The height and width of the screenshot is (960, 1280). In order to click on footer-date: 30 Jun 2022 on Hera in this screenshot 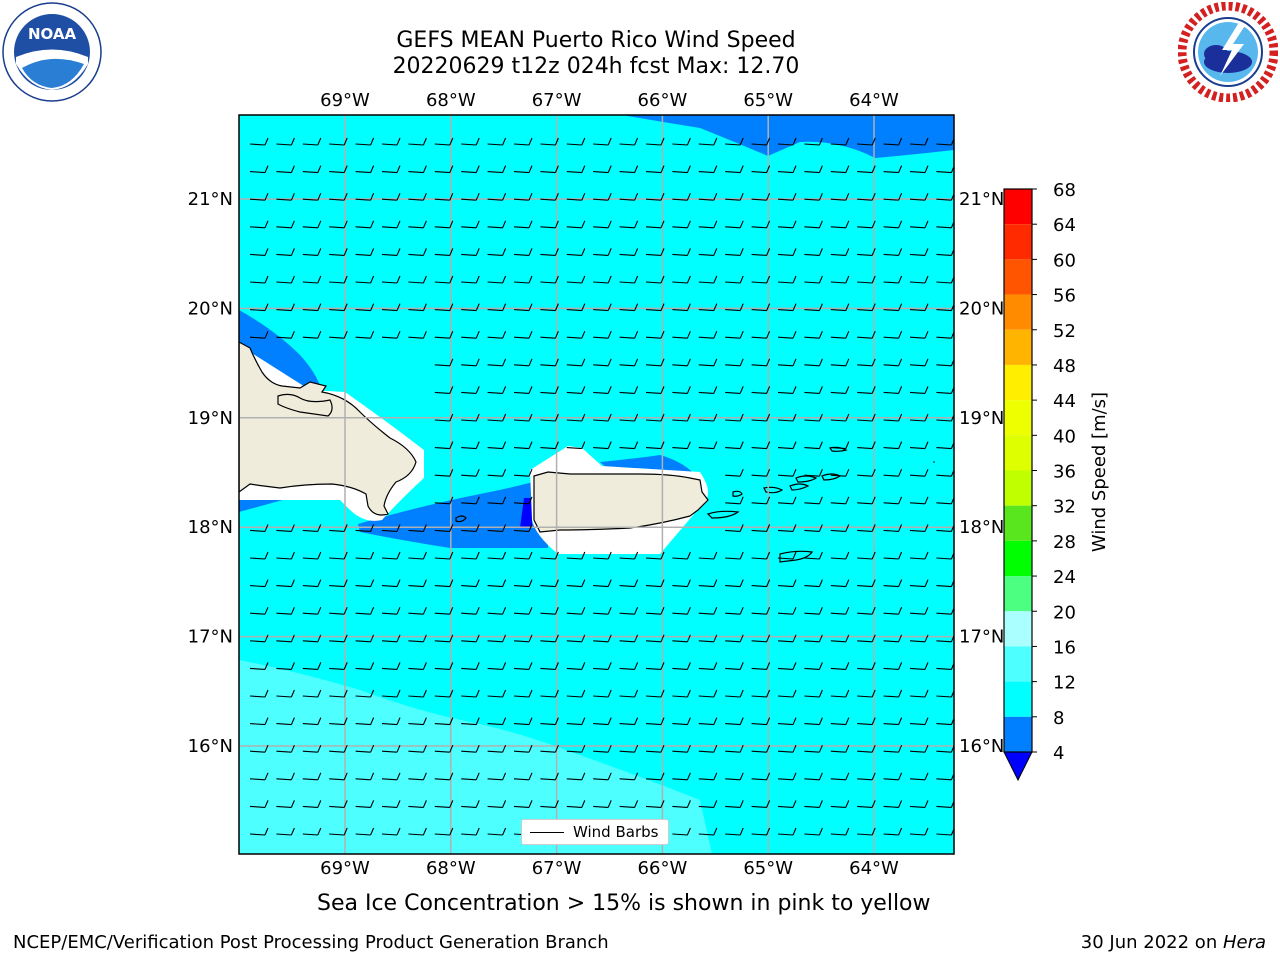, I will do `click(1173, 942)`.